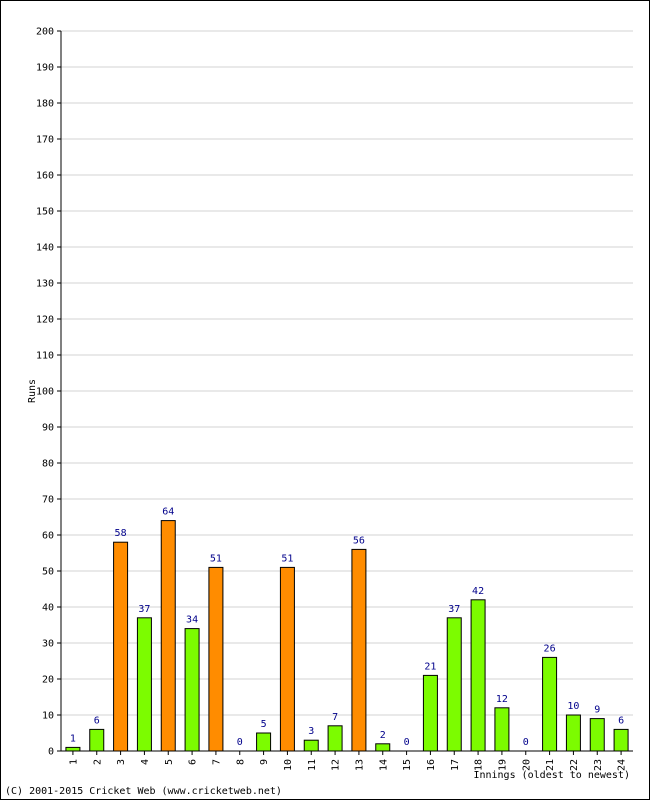 Image resolution: width=650 pixels, height=801 pixels. I want to click on x-tick-label: 18, so click(479, 765).